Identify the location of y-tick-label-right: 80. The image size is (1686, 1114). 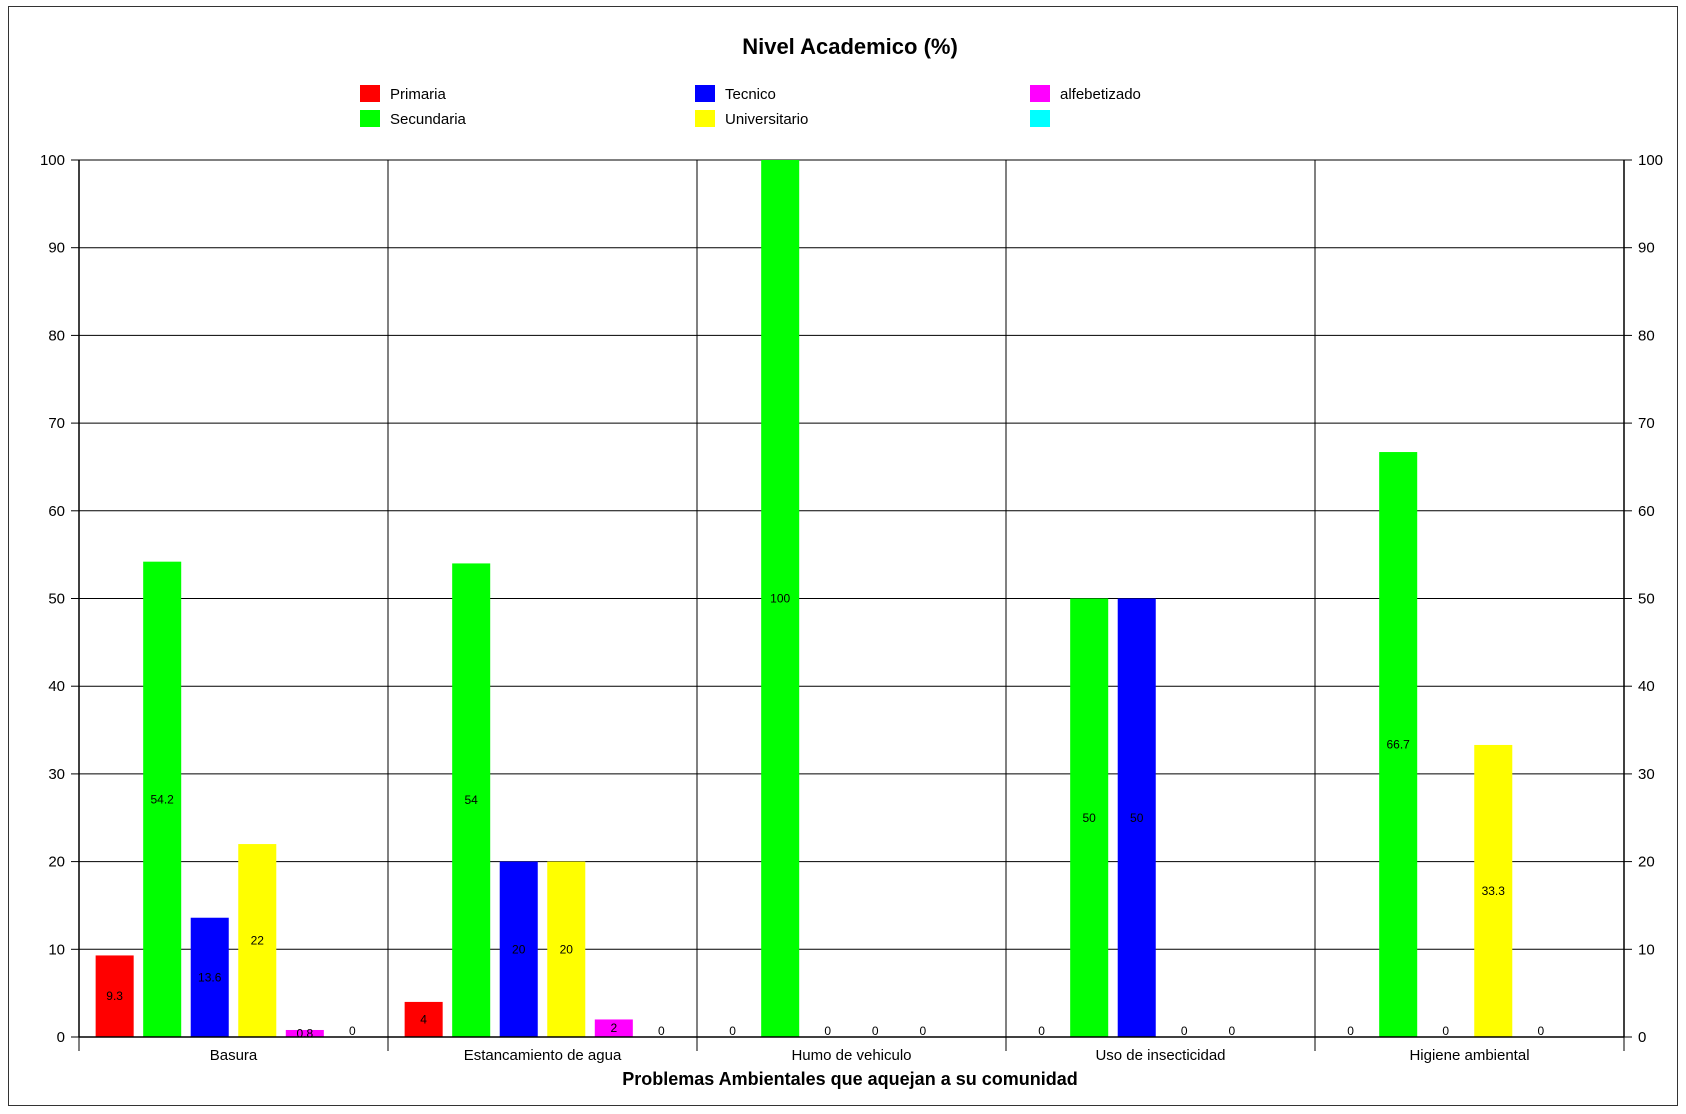
(1646, 335).